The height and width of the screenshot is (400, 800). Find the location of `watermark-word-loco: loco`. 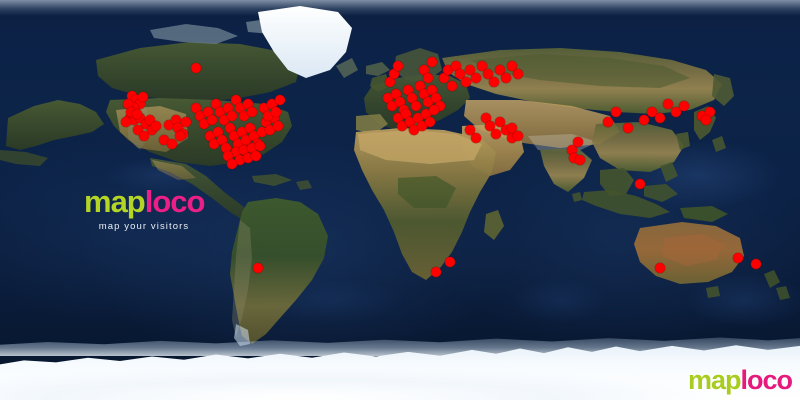

watermark-word-loco: loco is located at coordinates (766, 380).